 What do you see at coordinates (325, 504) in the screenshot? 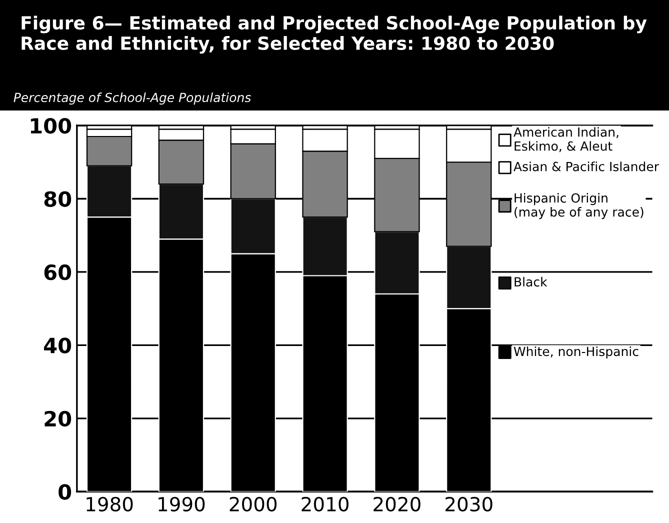
I see `x-tick-label: 2010` at bounding box center [325, 504].